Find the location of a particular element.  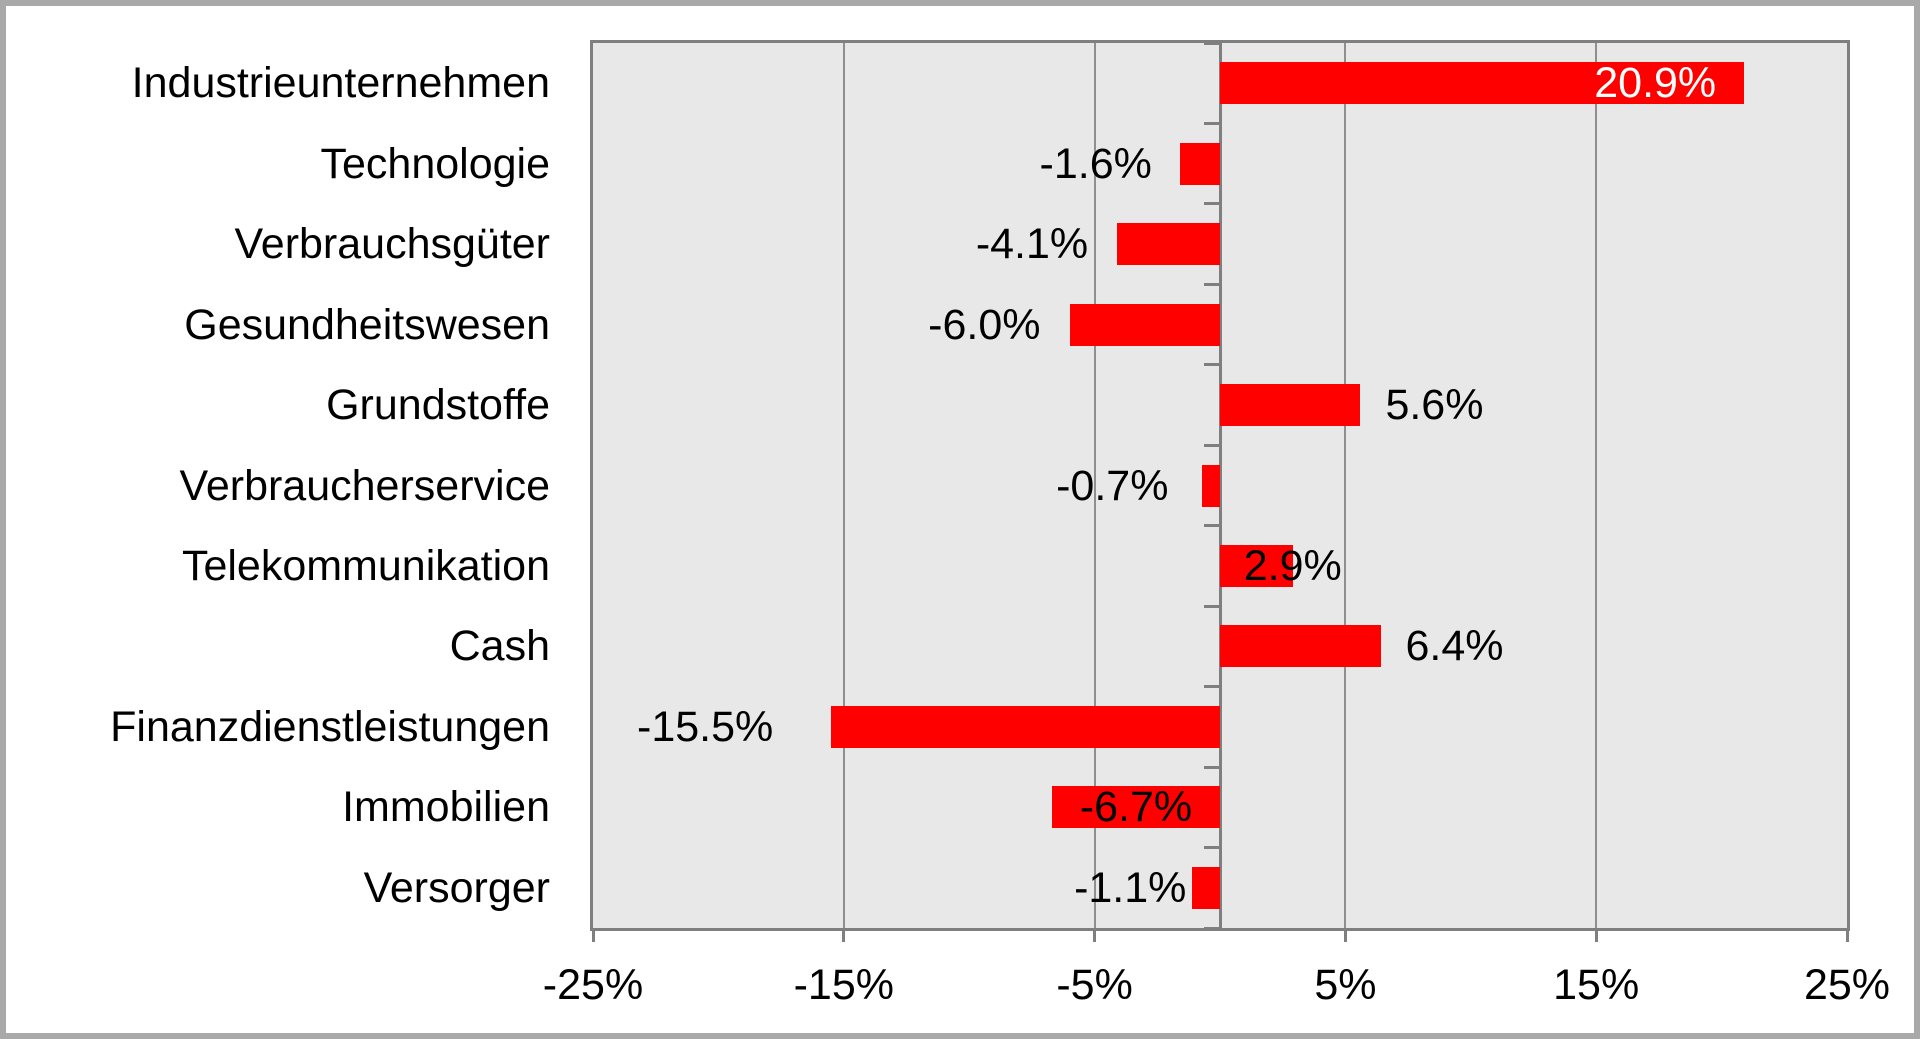

category-axis-line is located at coordinates (1220, 485).